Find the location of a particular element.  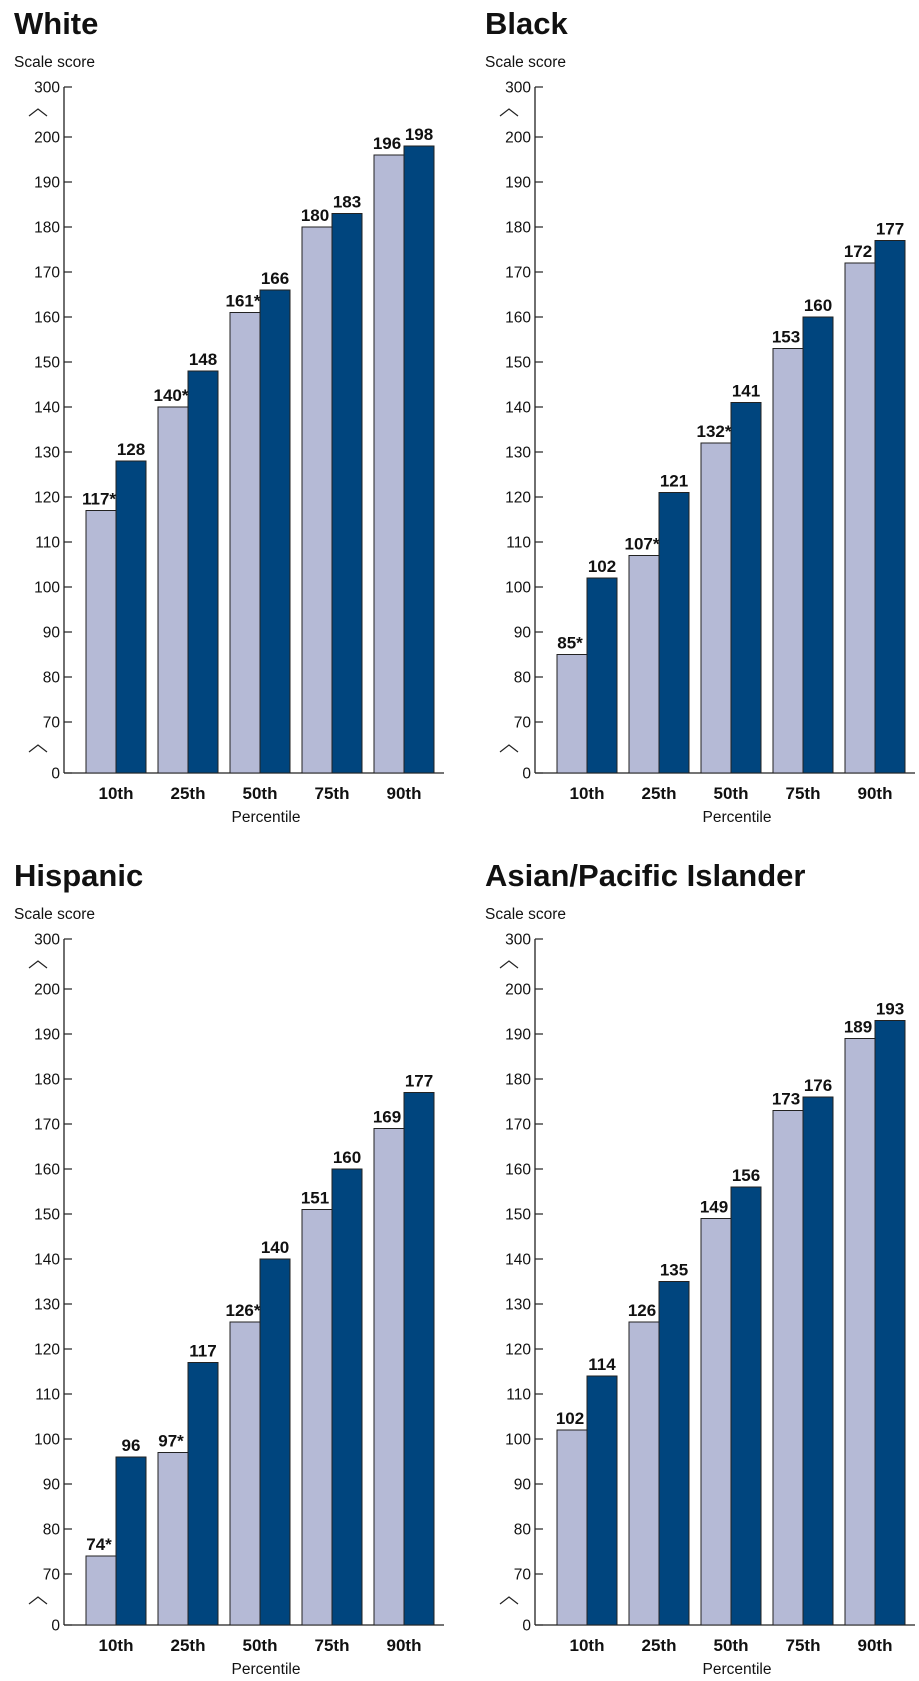

data-label: 96 is located at coordinates (131, 1445).